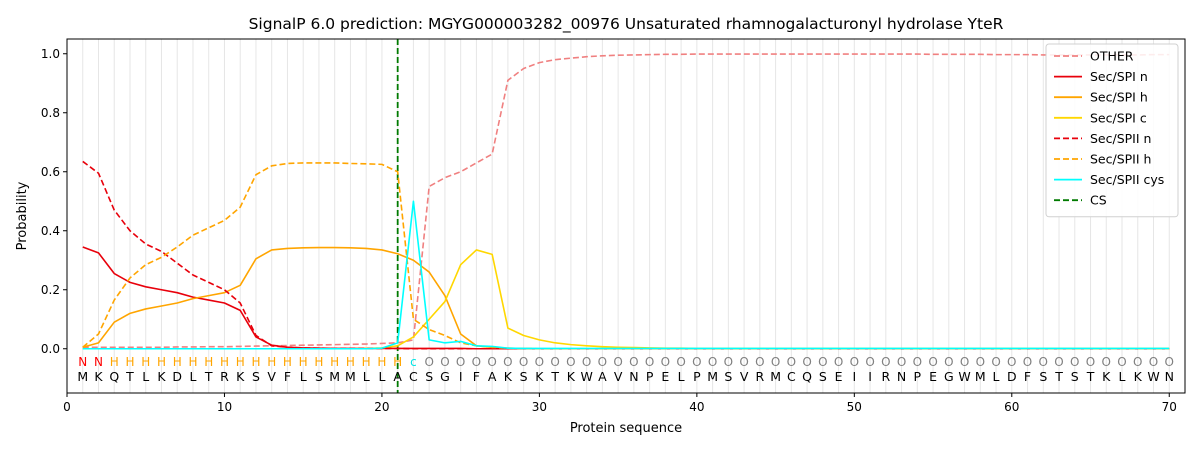 Image resolution: width=1200 pixels, height=450 pixels. Describe the element at coordinates (224, 407) in the screenshot. I see `x-tick-label: 10` at that location.